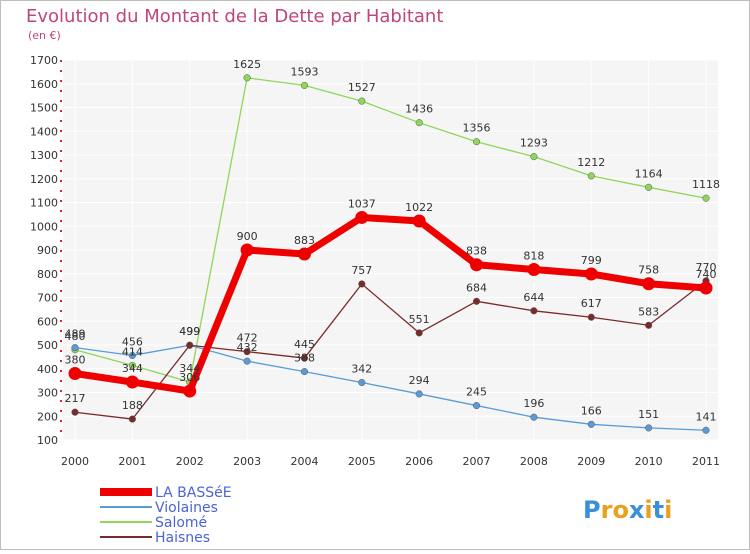 Image resolution: width=750 pixels, height=554 pixels. I want to click on data-label: 445, so click(304, 344).